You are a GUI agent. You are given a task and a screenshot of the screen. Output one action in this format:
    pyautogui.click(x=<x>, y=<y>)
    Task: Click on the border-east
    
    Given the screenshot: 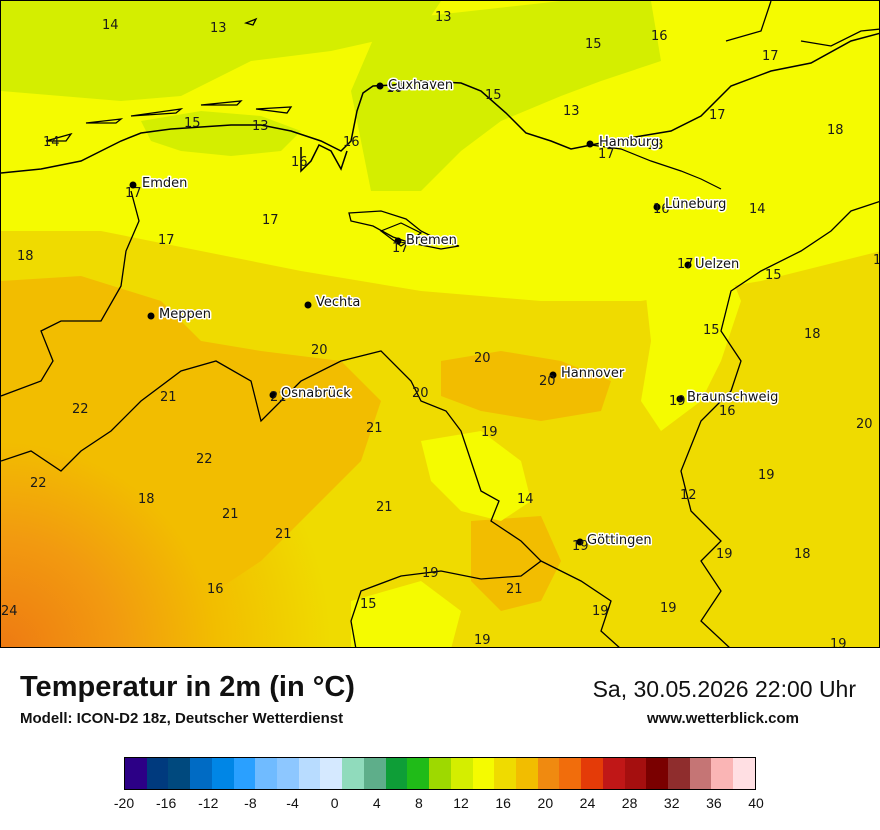 What is the action you would take?
    pyautogui.click(x=779, y=423)
    